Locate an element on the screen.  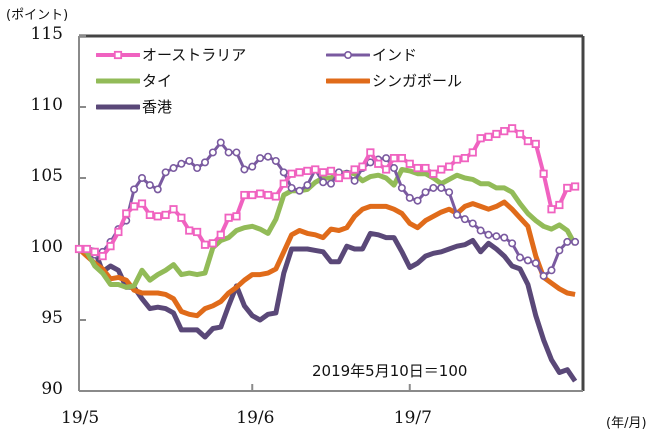
legend-item: オーストラリア is located at coordinates (171, 54).